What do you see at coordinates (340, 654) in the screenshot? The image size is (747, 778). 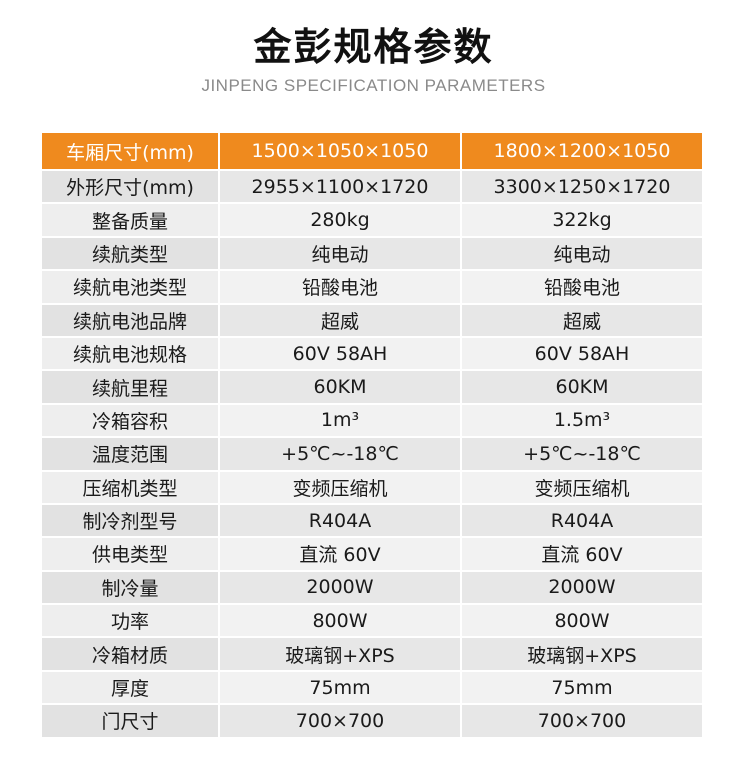 I see `row-value-model-1: 玻璃钢+XPS` at bounding box center [340, 654].